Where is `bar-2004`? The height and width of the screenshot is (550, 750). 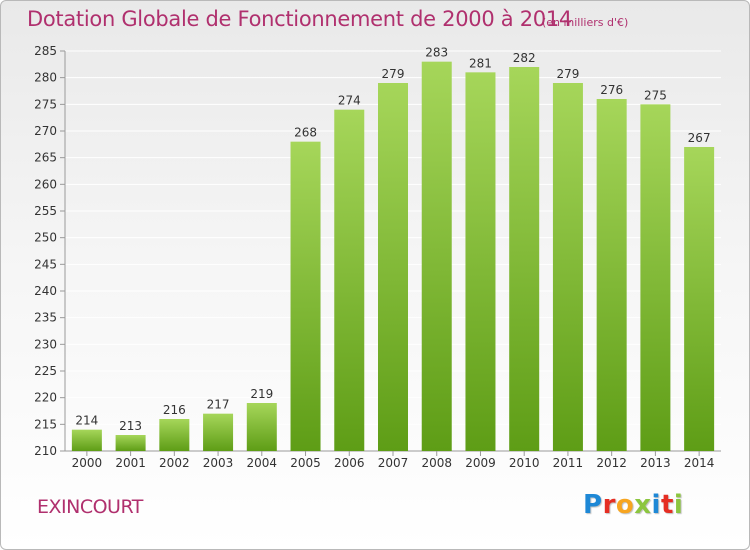 bar-2004 is located at coordinates (261, 427).